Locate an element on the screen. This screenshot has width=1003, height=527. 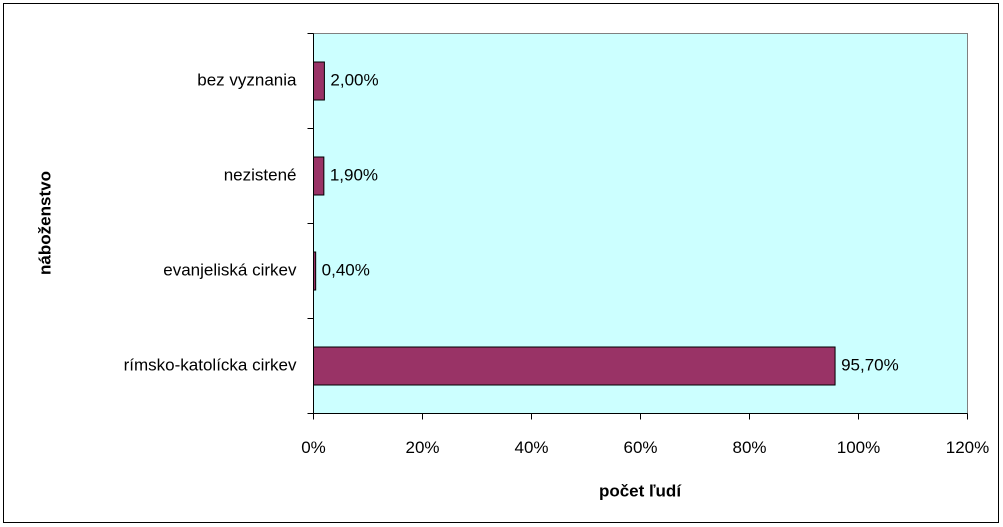
x-tick-label: 120% is located at coordinates (967, 447).